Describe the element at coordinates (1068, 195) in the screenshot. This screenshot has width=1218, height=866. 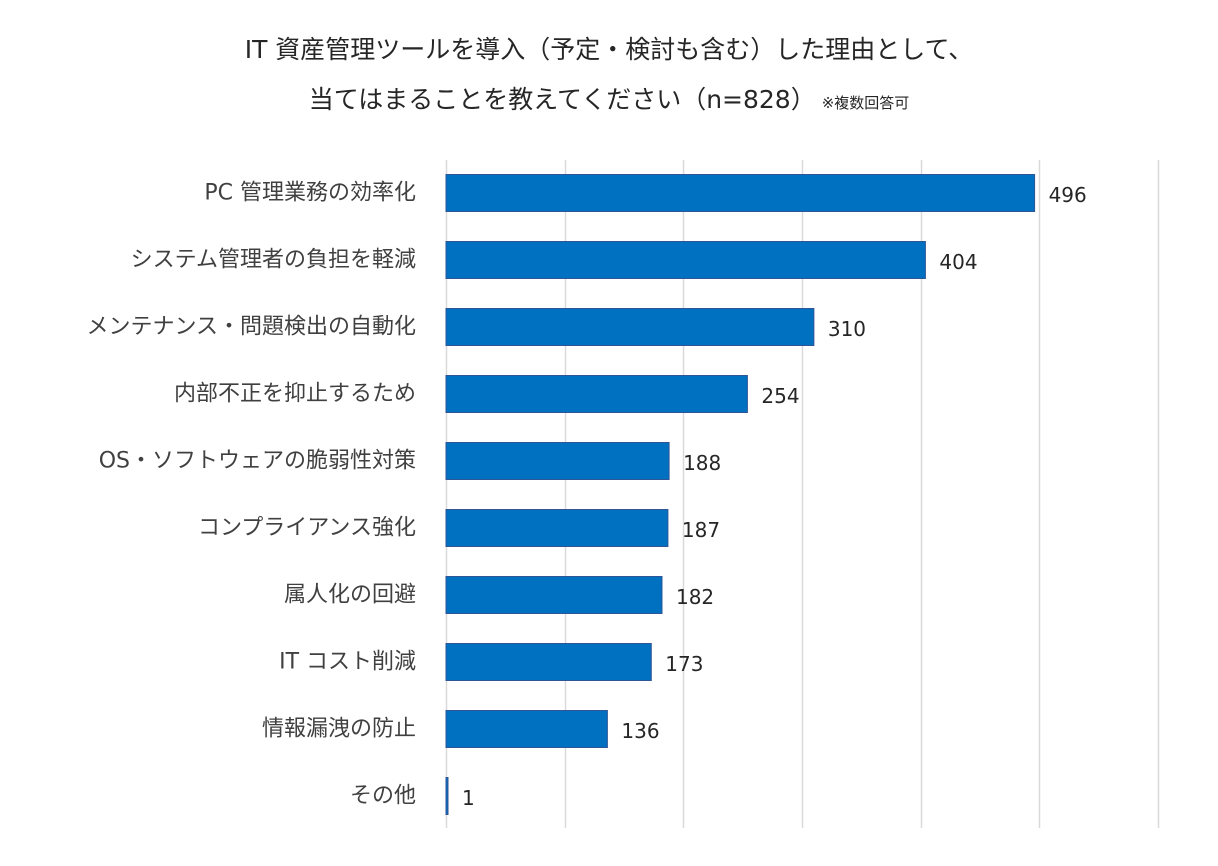
I see `data-label: 496` at that location.